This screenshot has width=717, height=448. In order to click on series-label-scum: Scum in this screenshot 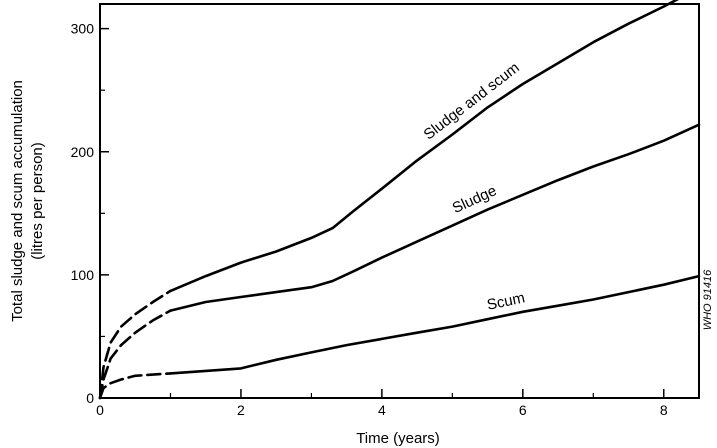, I will do `click(505, 301)`.